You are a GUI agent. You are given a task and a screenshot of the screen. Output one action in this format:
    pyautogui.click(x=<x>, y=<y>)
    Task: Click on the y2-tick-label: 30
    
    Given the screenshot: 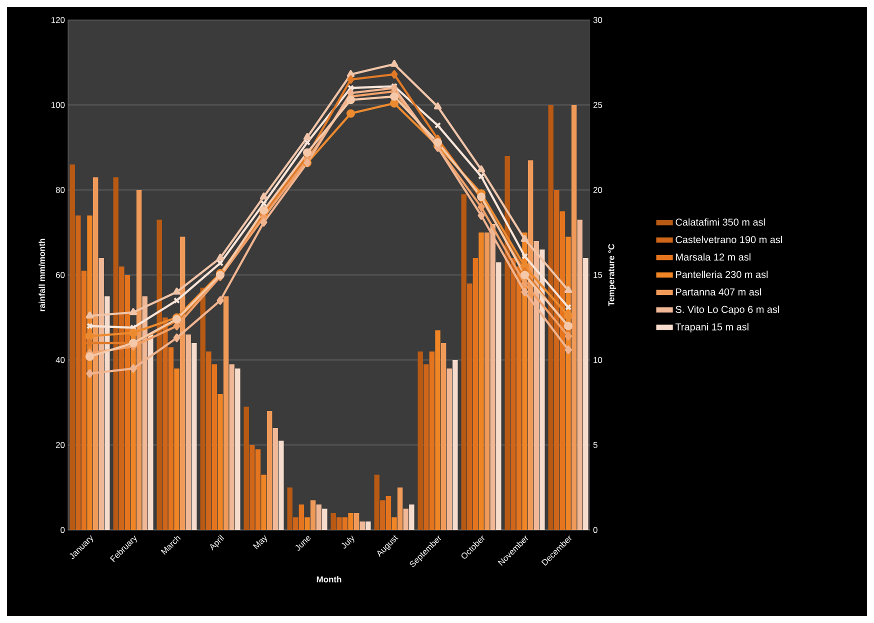 What is the action you would take?
    pyautogui.click(x=597, y=19)
    